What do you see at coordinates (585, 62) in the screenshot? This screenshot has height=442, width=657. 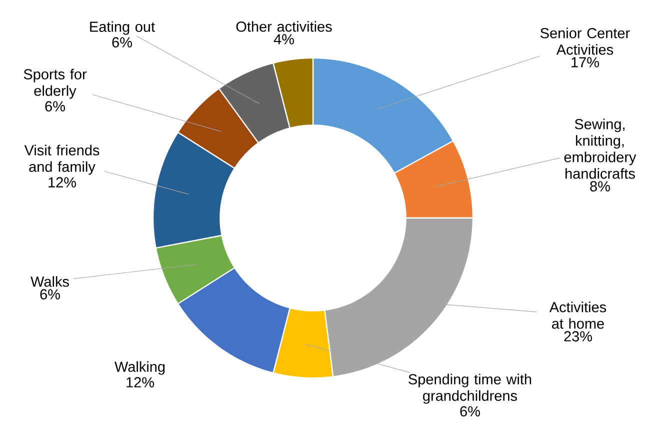 I see `data-label: 17%` at bounding box center [585, 62].